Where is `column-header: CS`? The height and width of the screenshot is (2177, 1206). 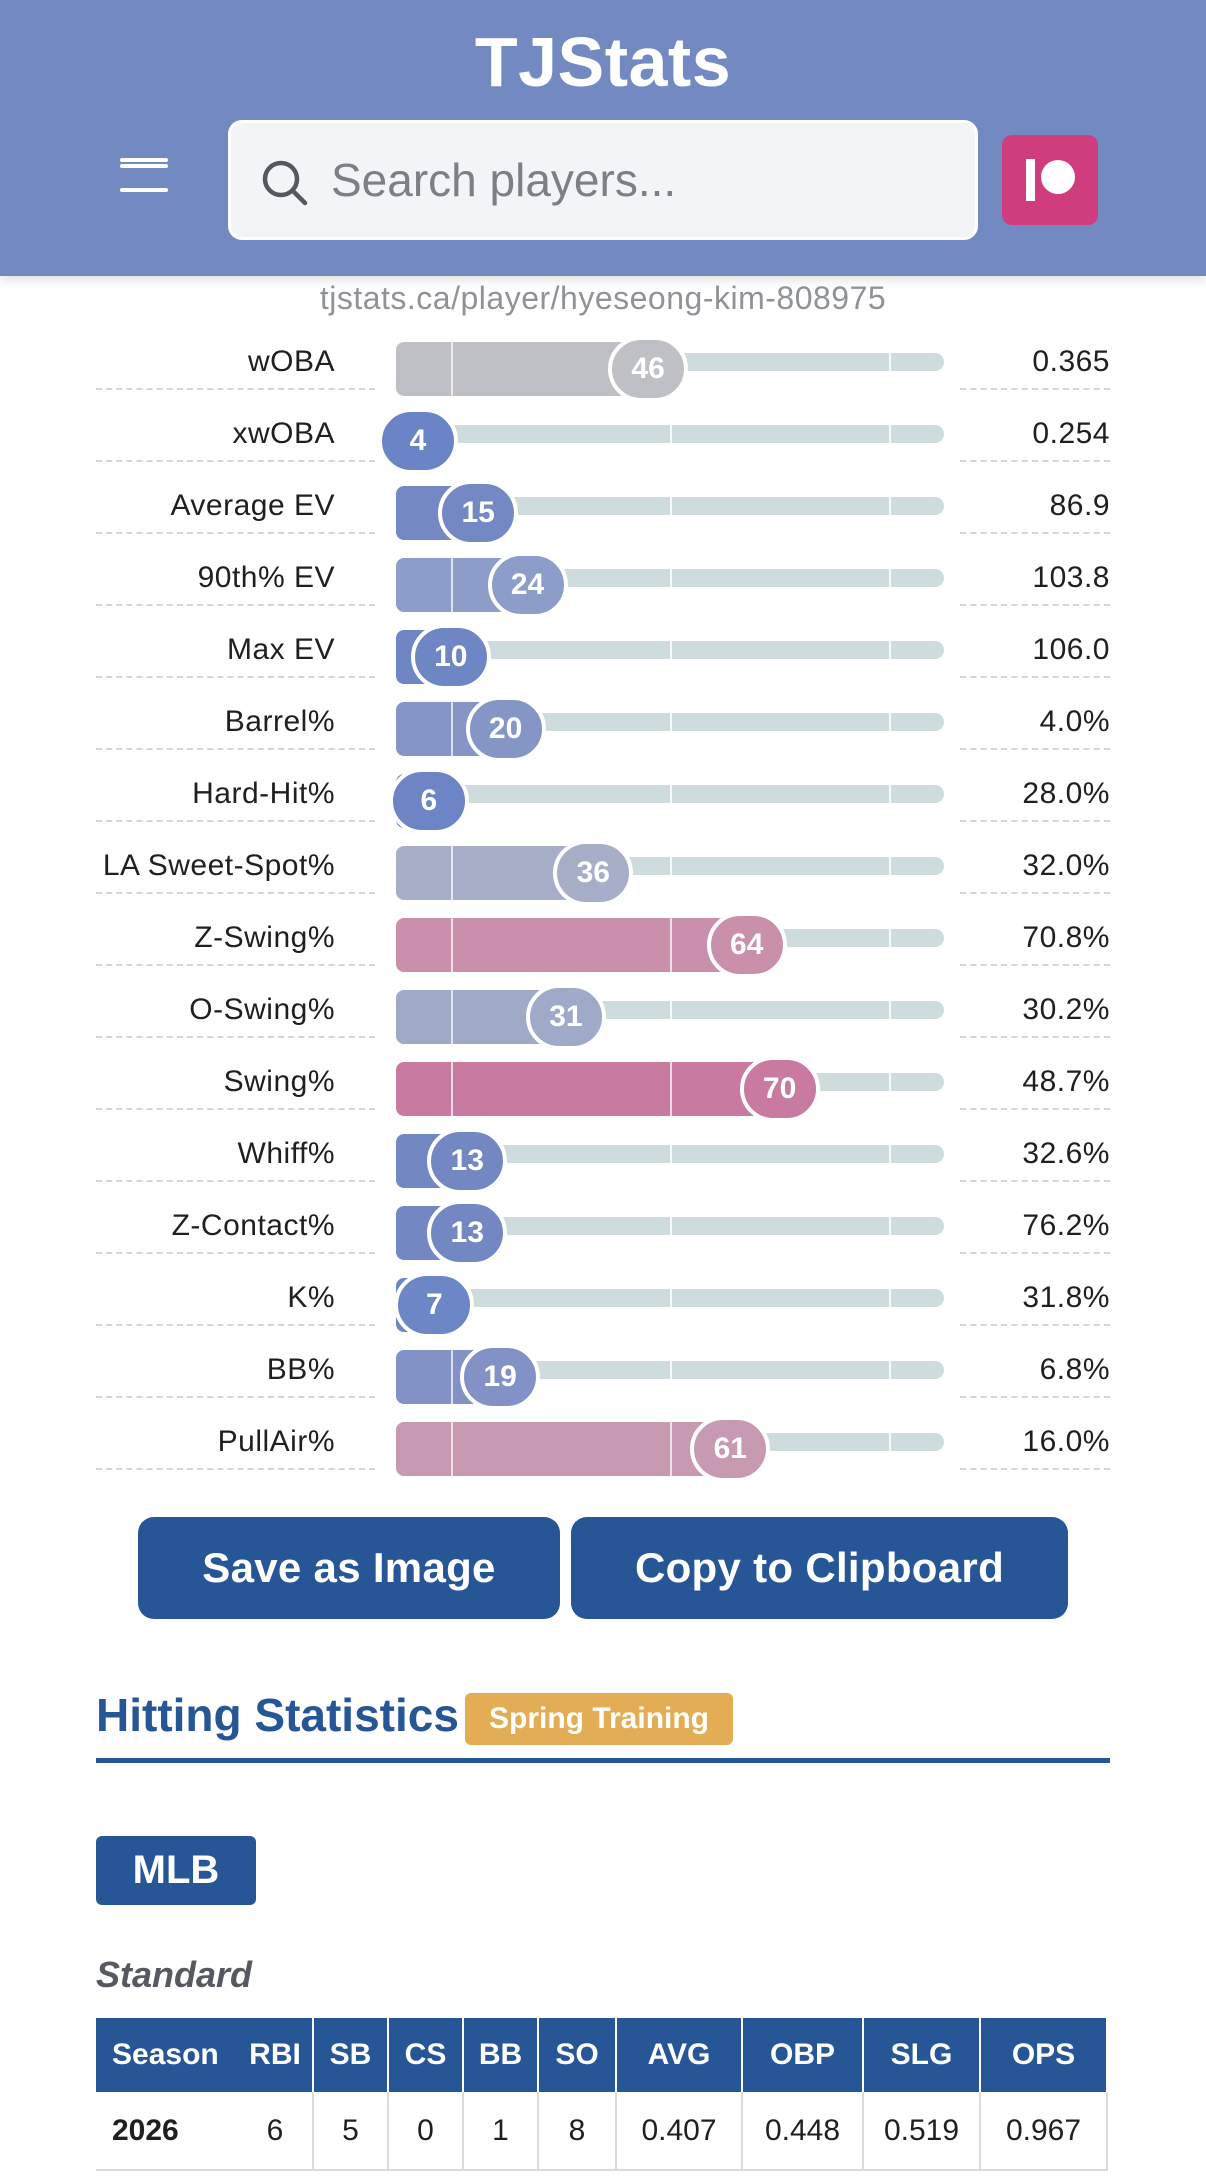
column-header: CS is located at coordinates (426, 2055).